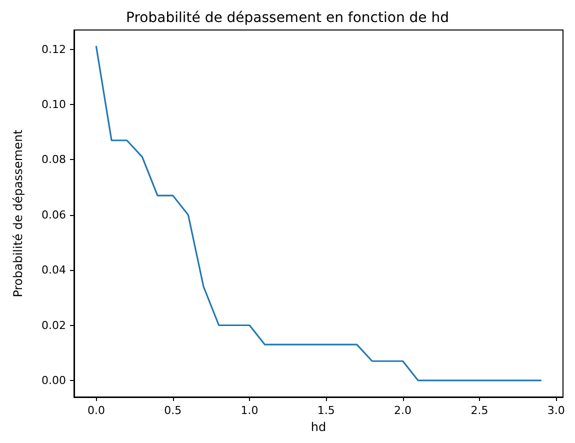  I want to click on y-tick-label: 0.02, so click(54, 325).